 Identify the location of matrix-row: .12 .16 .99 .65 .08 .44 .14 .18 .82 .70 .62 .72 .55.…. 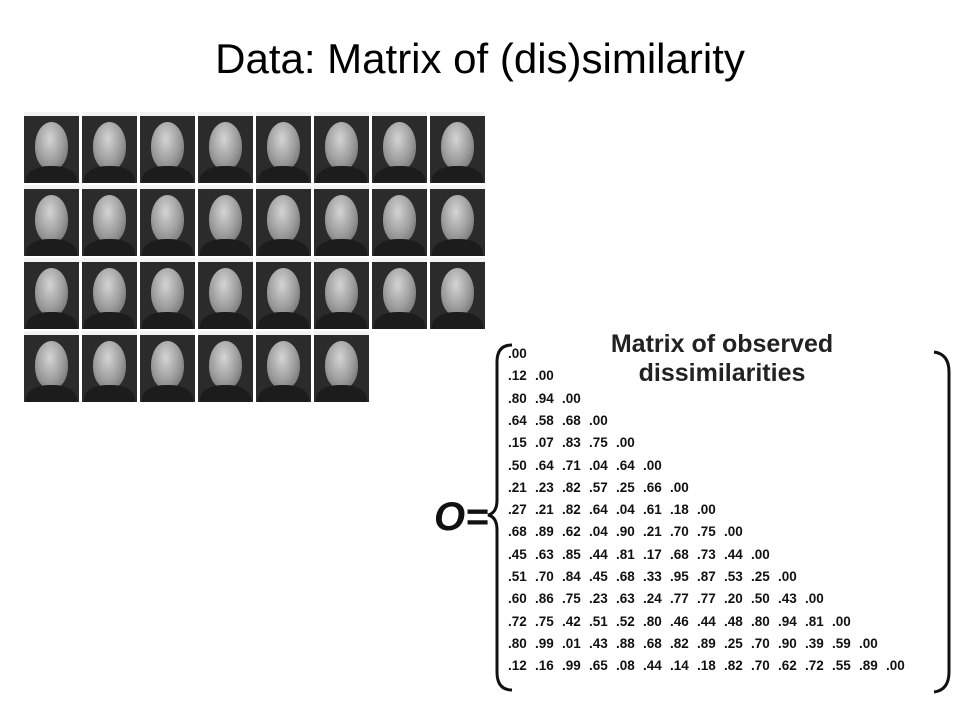
(710, 667).